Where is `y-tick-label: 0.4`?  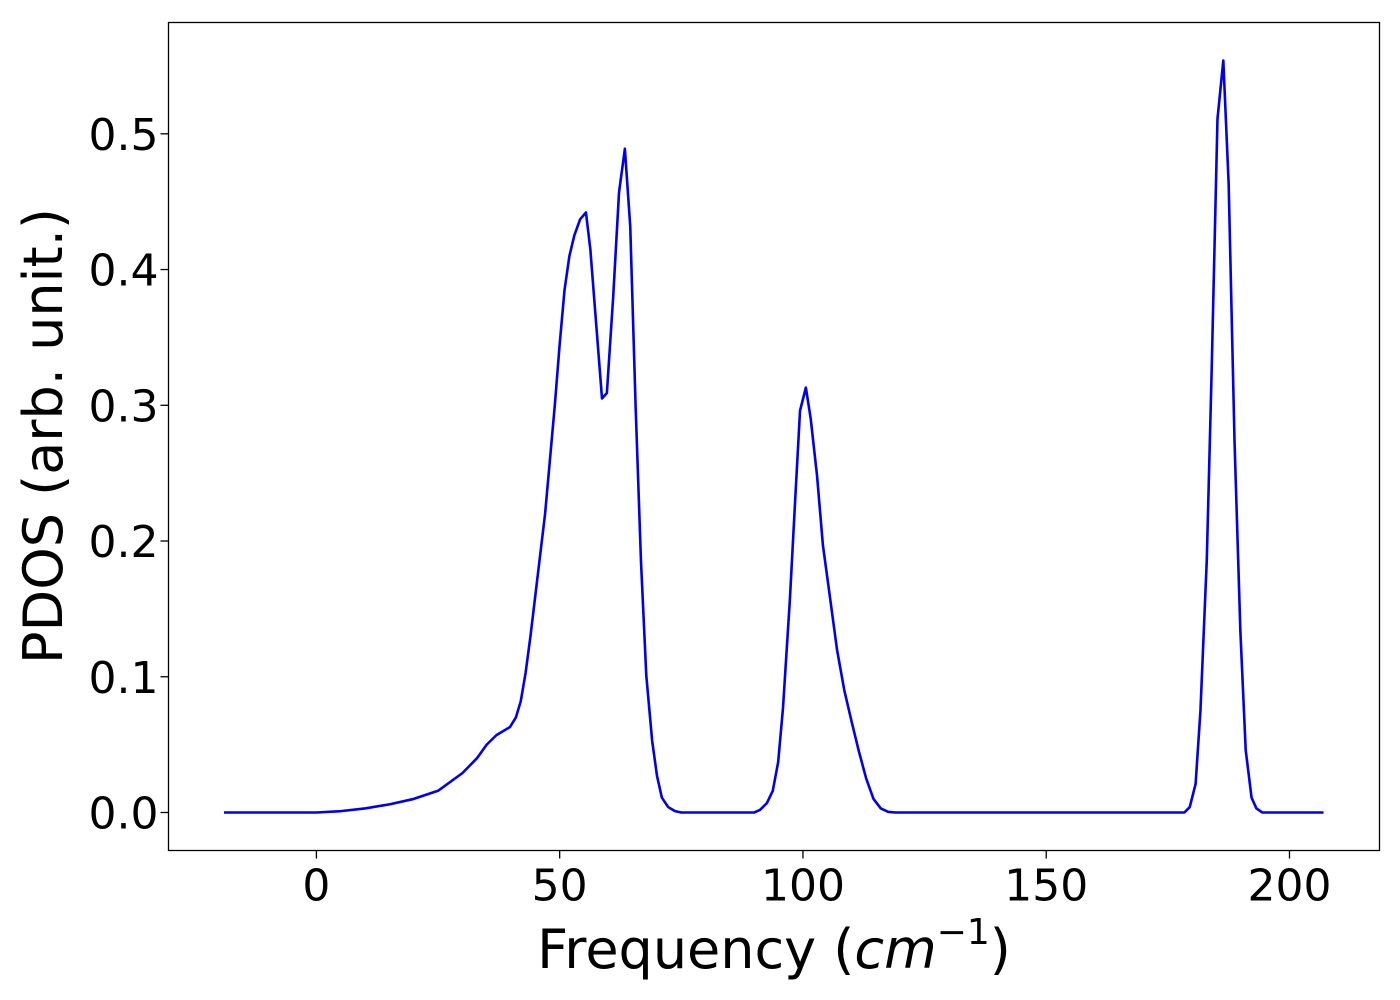 y-tick-label: 0.4 is located at coordinates (124, 271).